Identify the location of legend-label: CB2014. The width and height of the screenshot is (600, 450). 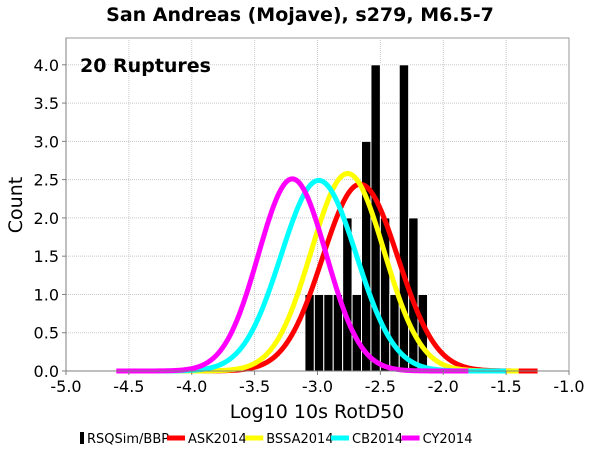
(377, 439).